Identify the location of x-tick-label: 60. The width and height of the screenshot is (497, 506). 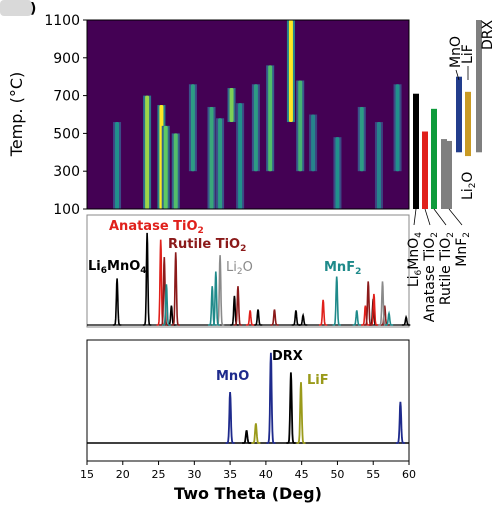
(409, 474).